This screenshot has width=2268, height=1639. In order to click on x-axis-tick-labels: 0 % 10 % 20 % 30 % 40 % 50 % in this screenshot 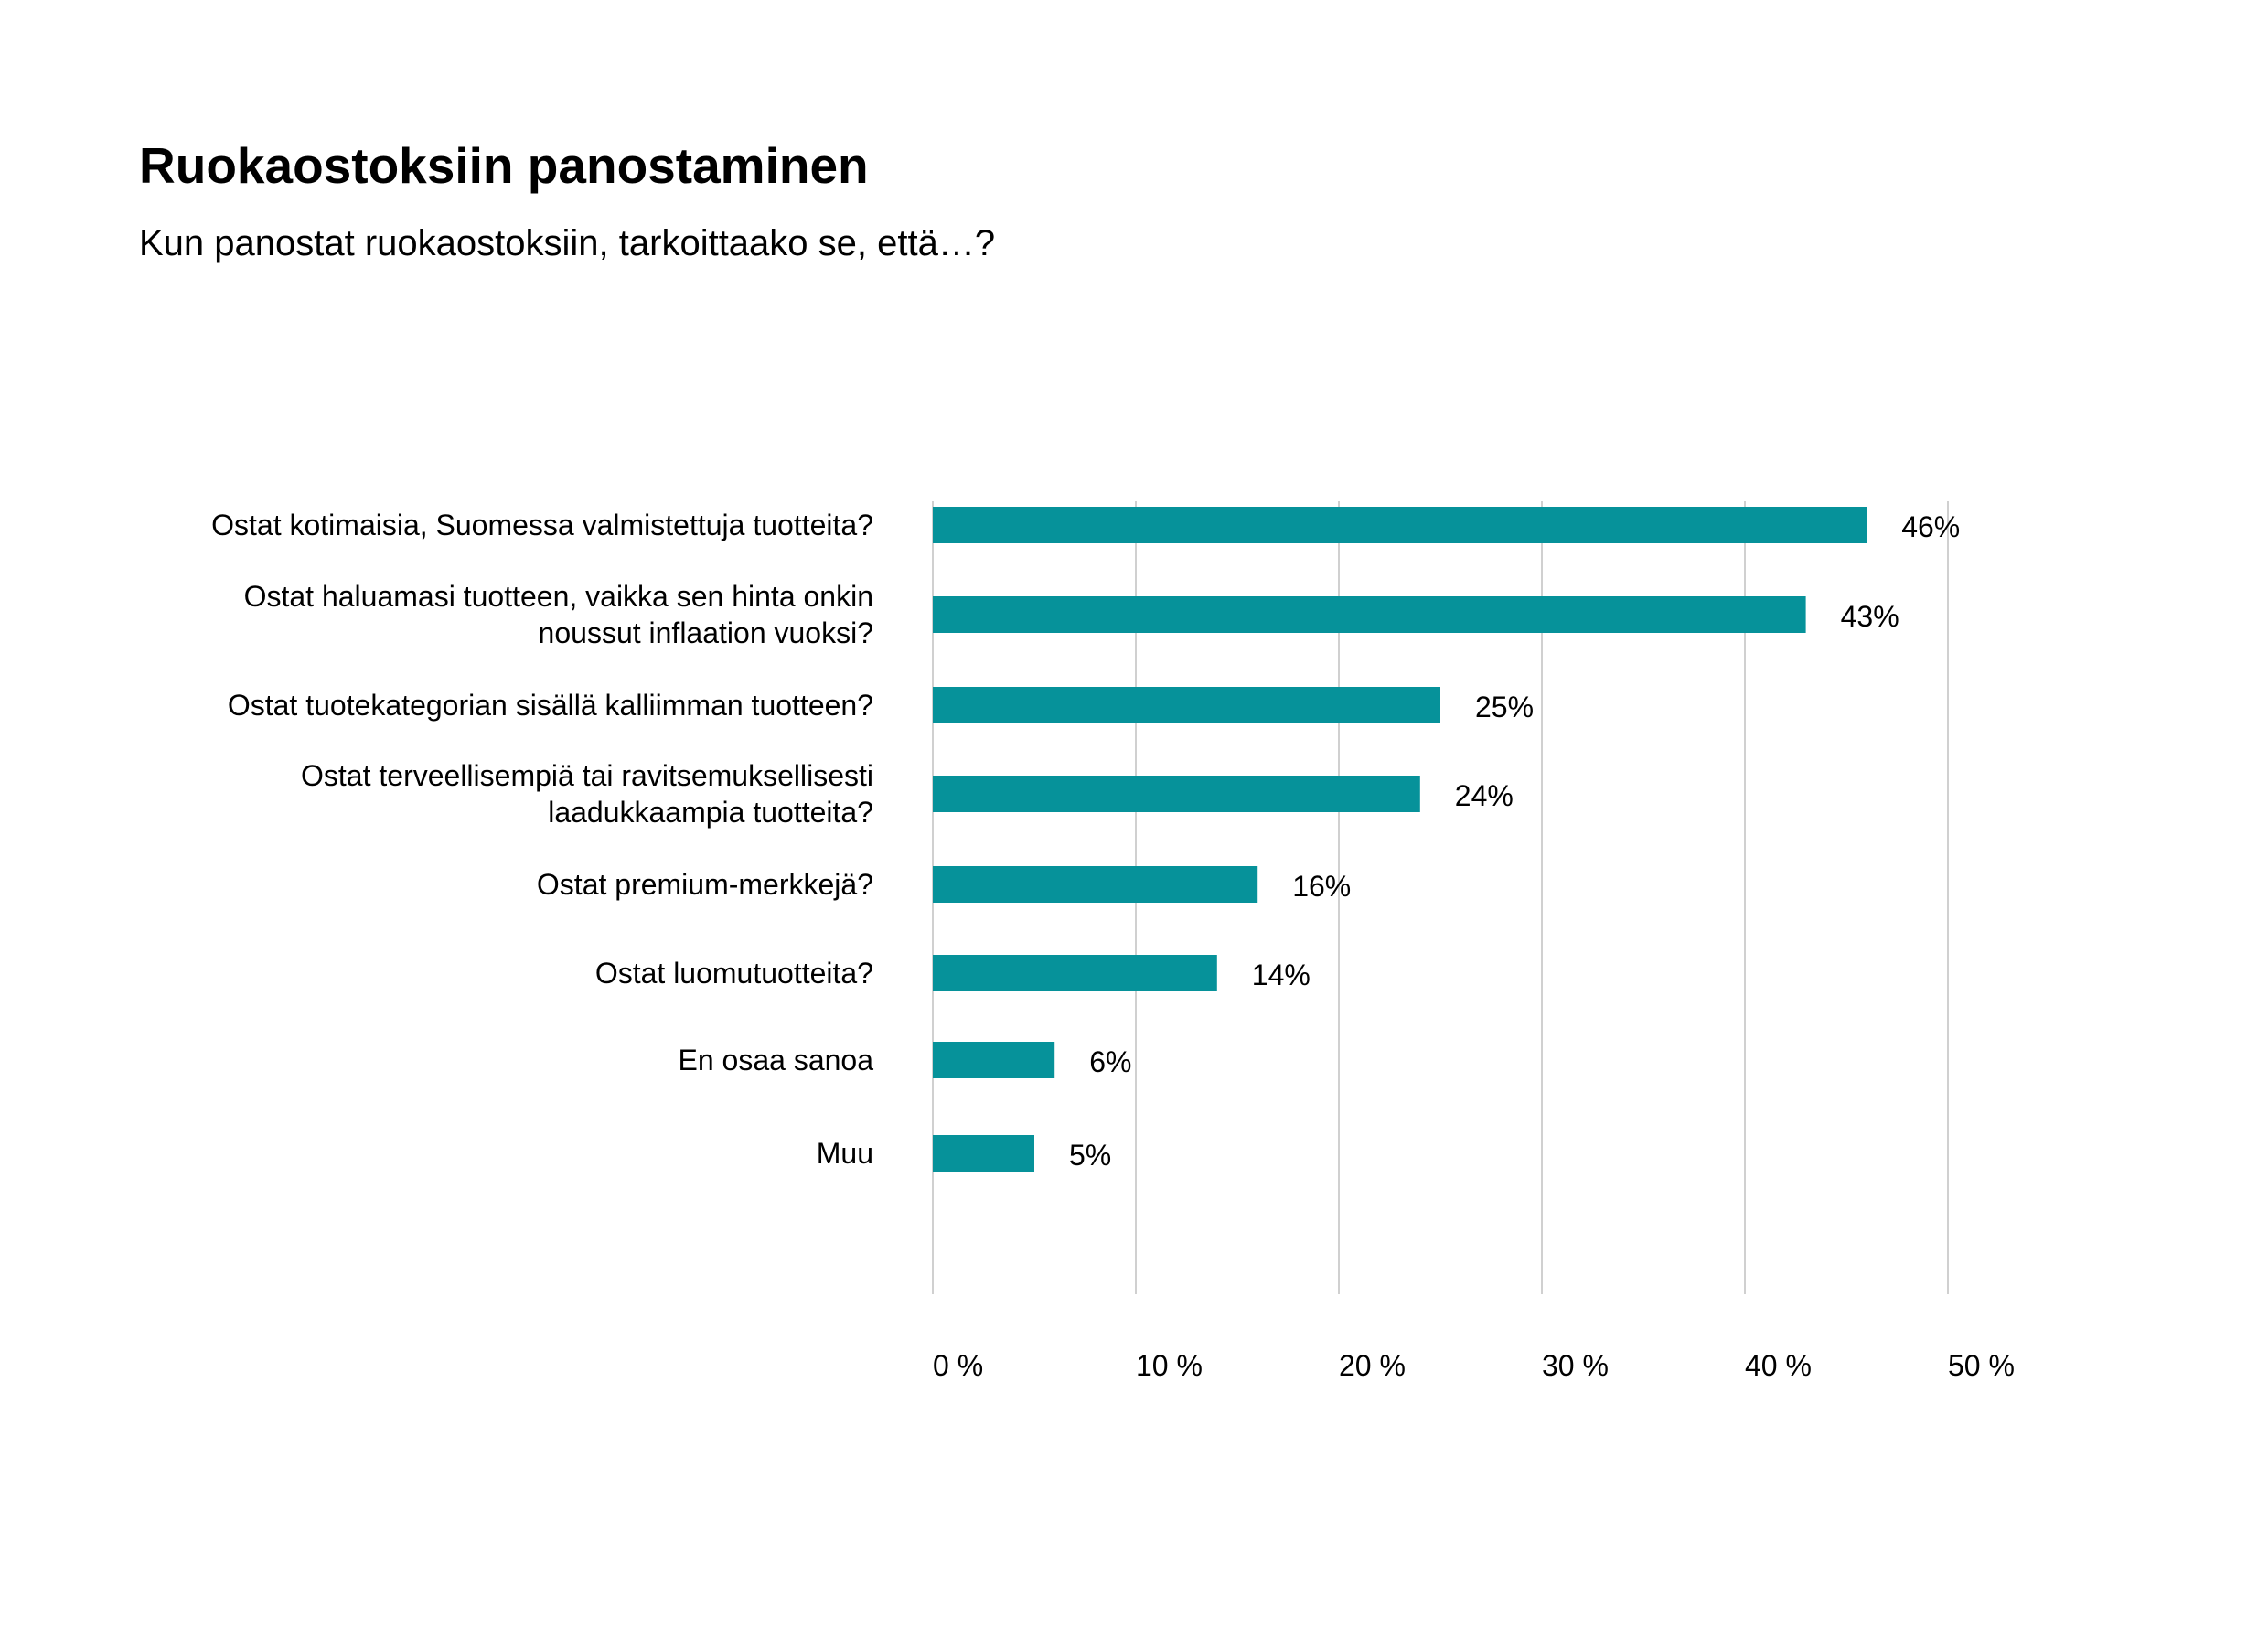, I will do `click(1474, 1365)`.